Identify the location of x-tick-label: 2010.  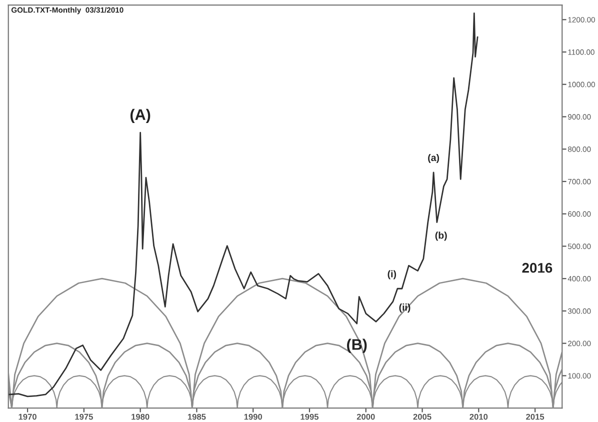
(479, 417).